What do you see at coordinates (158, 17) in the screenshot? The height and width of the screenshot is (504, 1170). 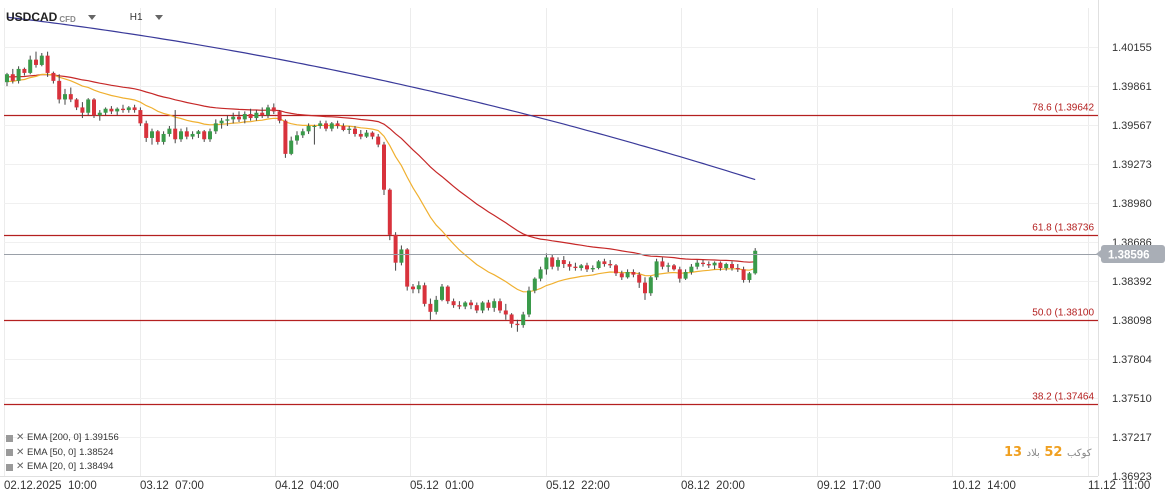 I see `timeframe-dropdown-icon` at bounding box center [158, 17].